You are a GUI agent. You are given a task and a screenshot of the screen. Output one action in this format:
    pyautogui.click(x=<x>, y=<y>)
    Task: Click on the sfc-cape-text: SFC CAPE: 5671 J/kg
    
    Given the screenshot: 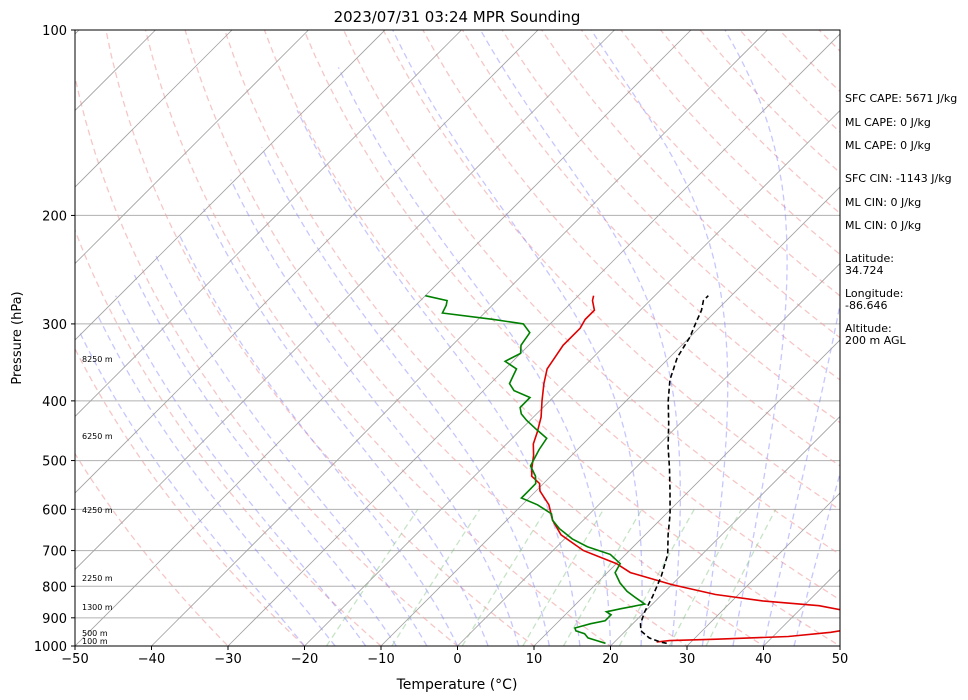 What is the action you would take?
    pyautogui.click(x=901, y=98)
    